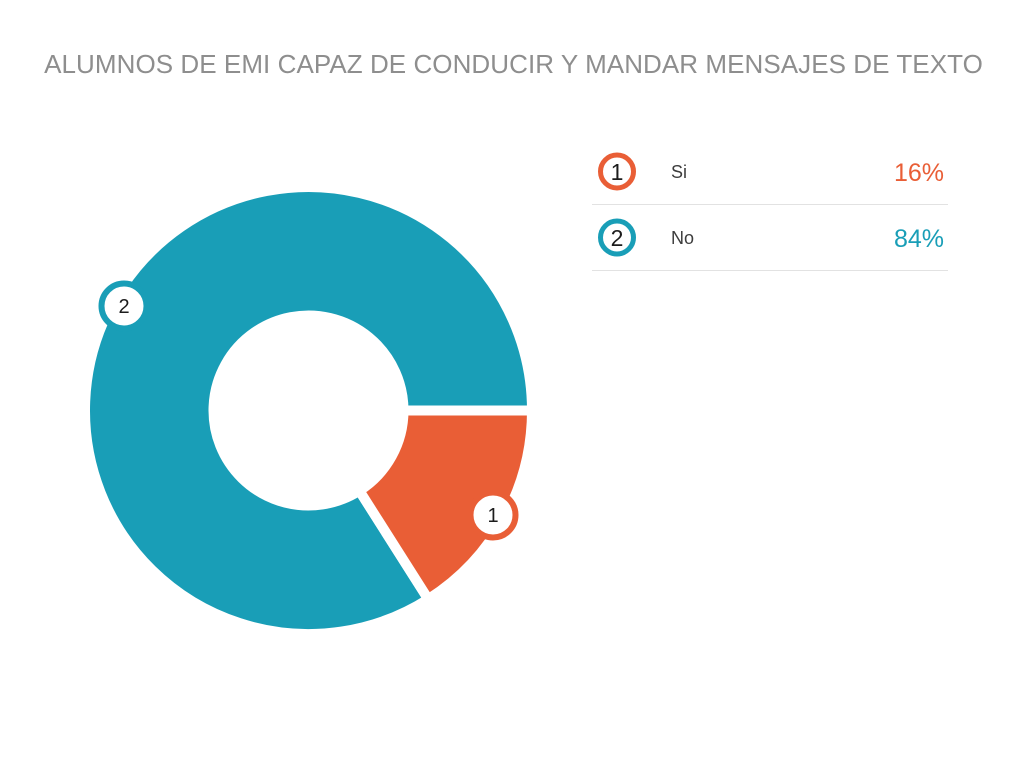  Describe the element at coordinates (679, 172) in the screenshot. I see `svg-text: Si` at that location.